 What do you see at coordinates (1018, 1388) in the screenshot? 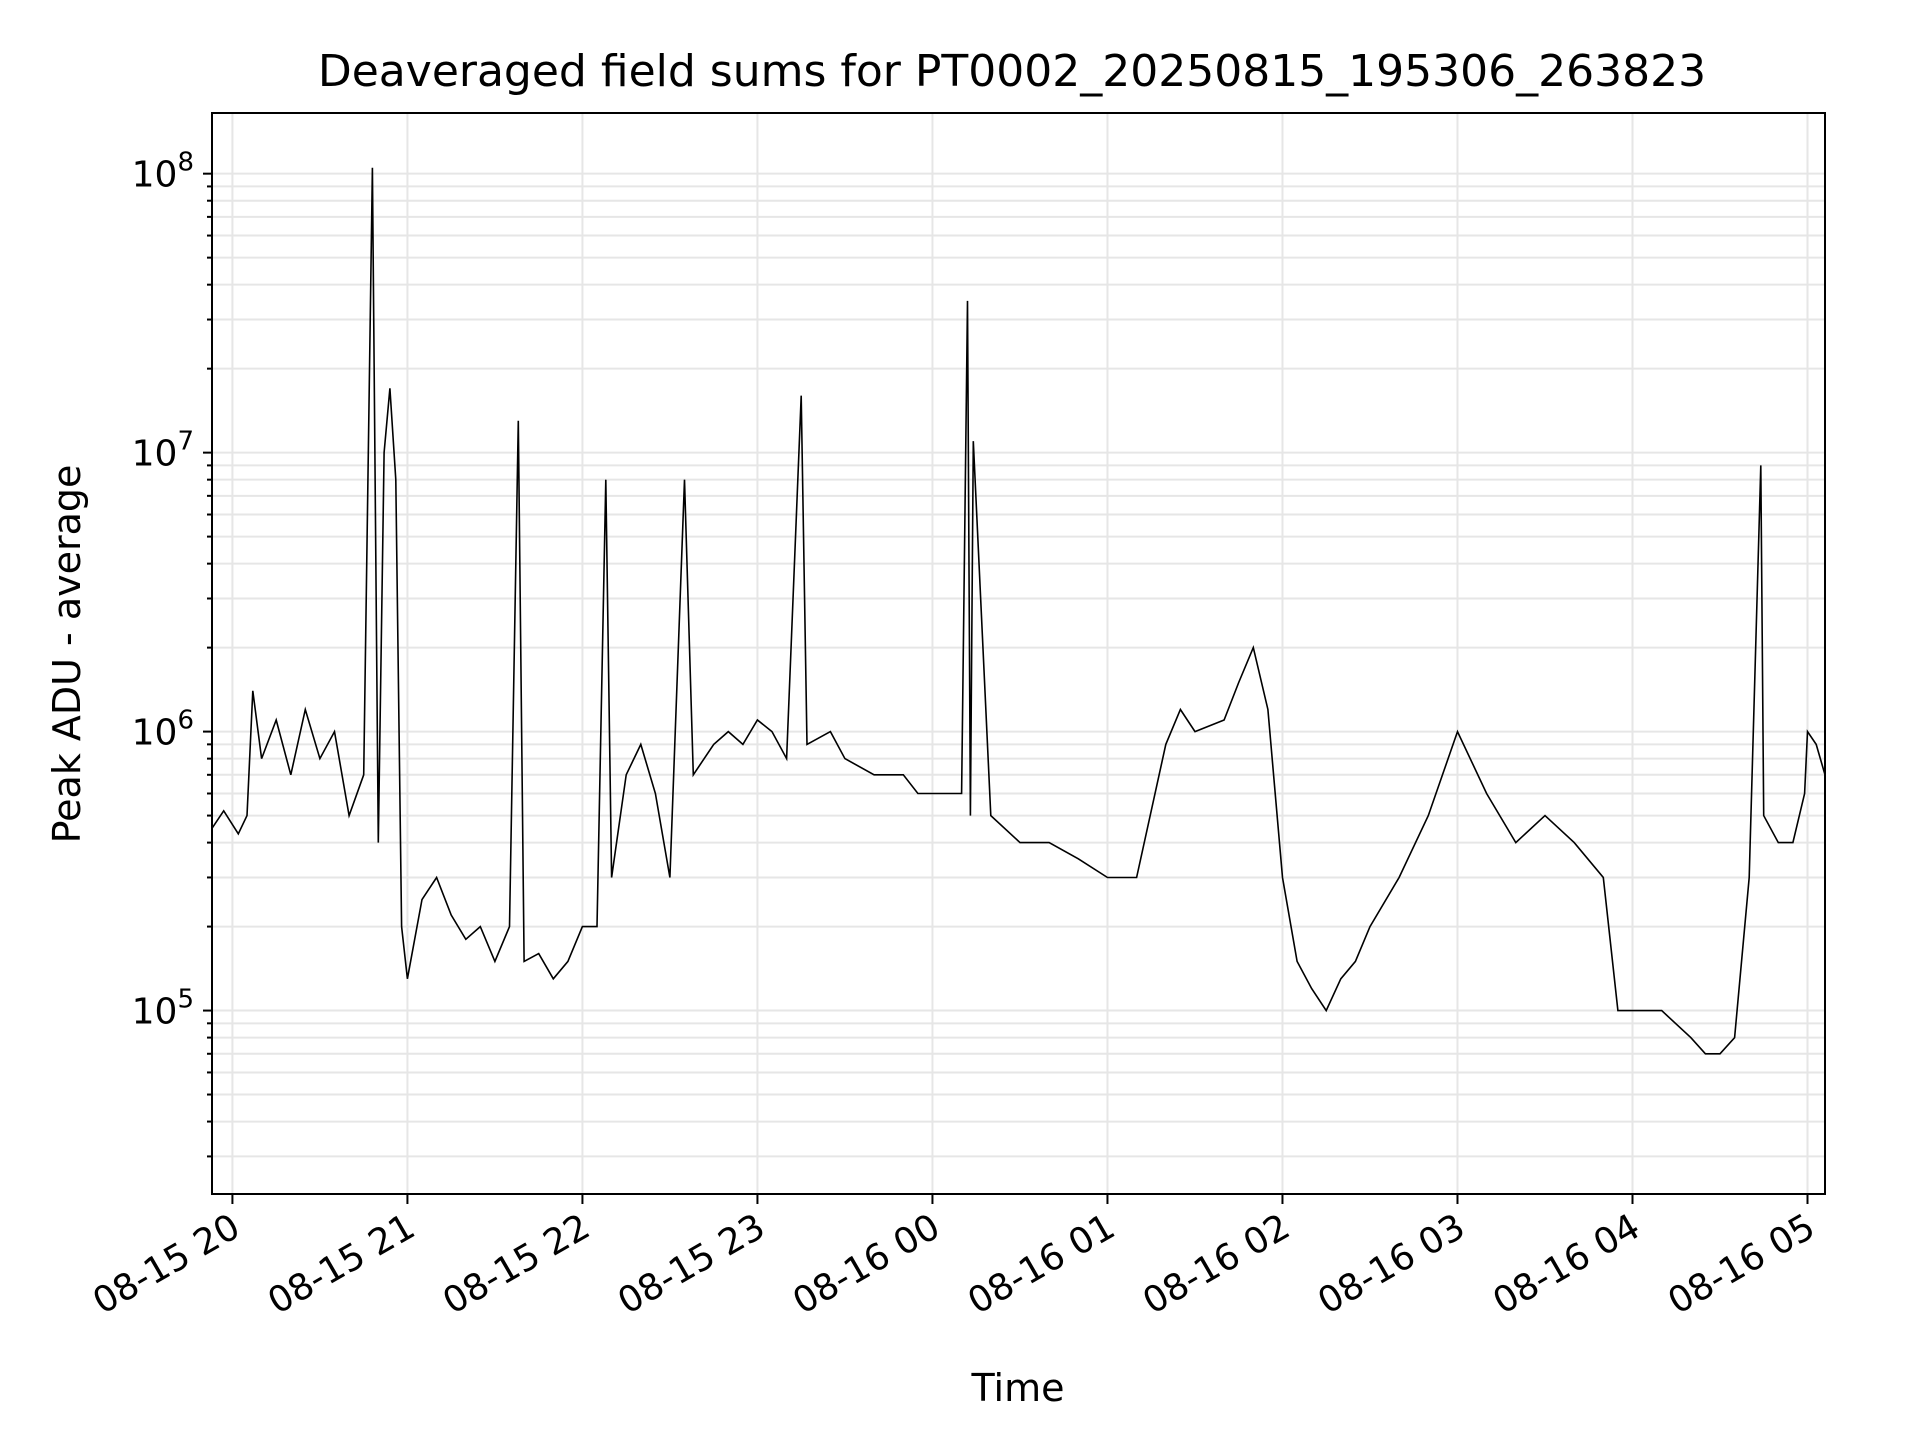
I see `x-axis-label: Time` at bounding box center [1018, 1388].